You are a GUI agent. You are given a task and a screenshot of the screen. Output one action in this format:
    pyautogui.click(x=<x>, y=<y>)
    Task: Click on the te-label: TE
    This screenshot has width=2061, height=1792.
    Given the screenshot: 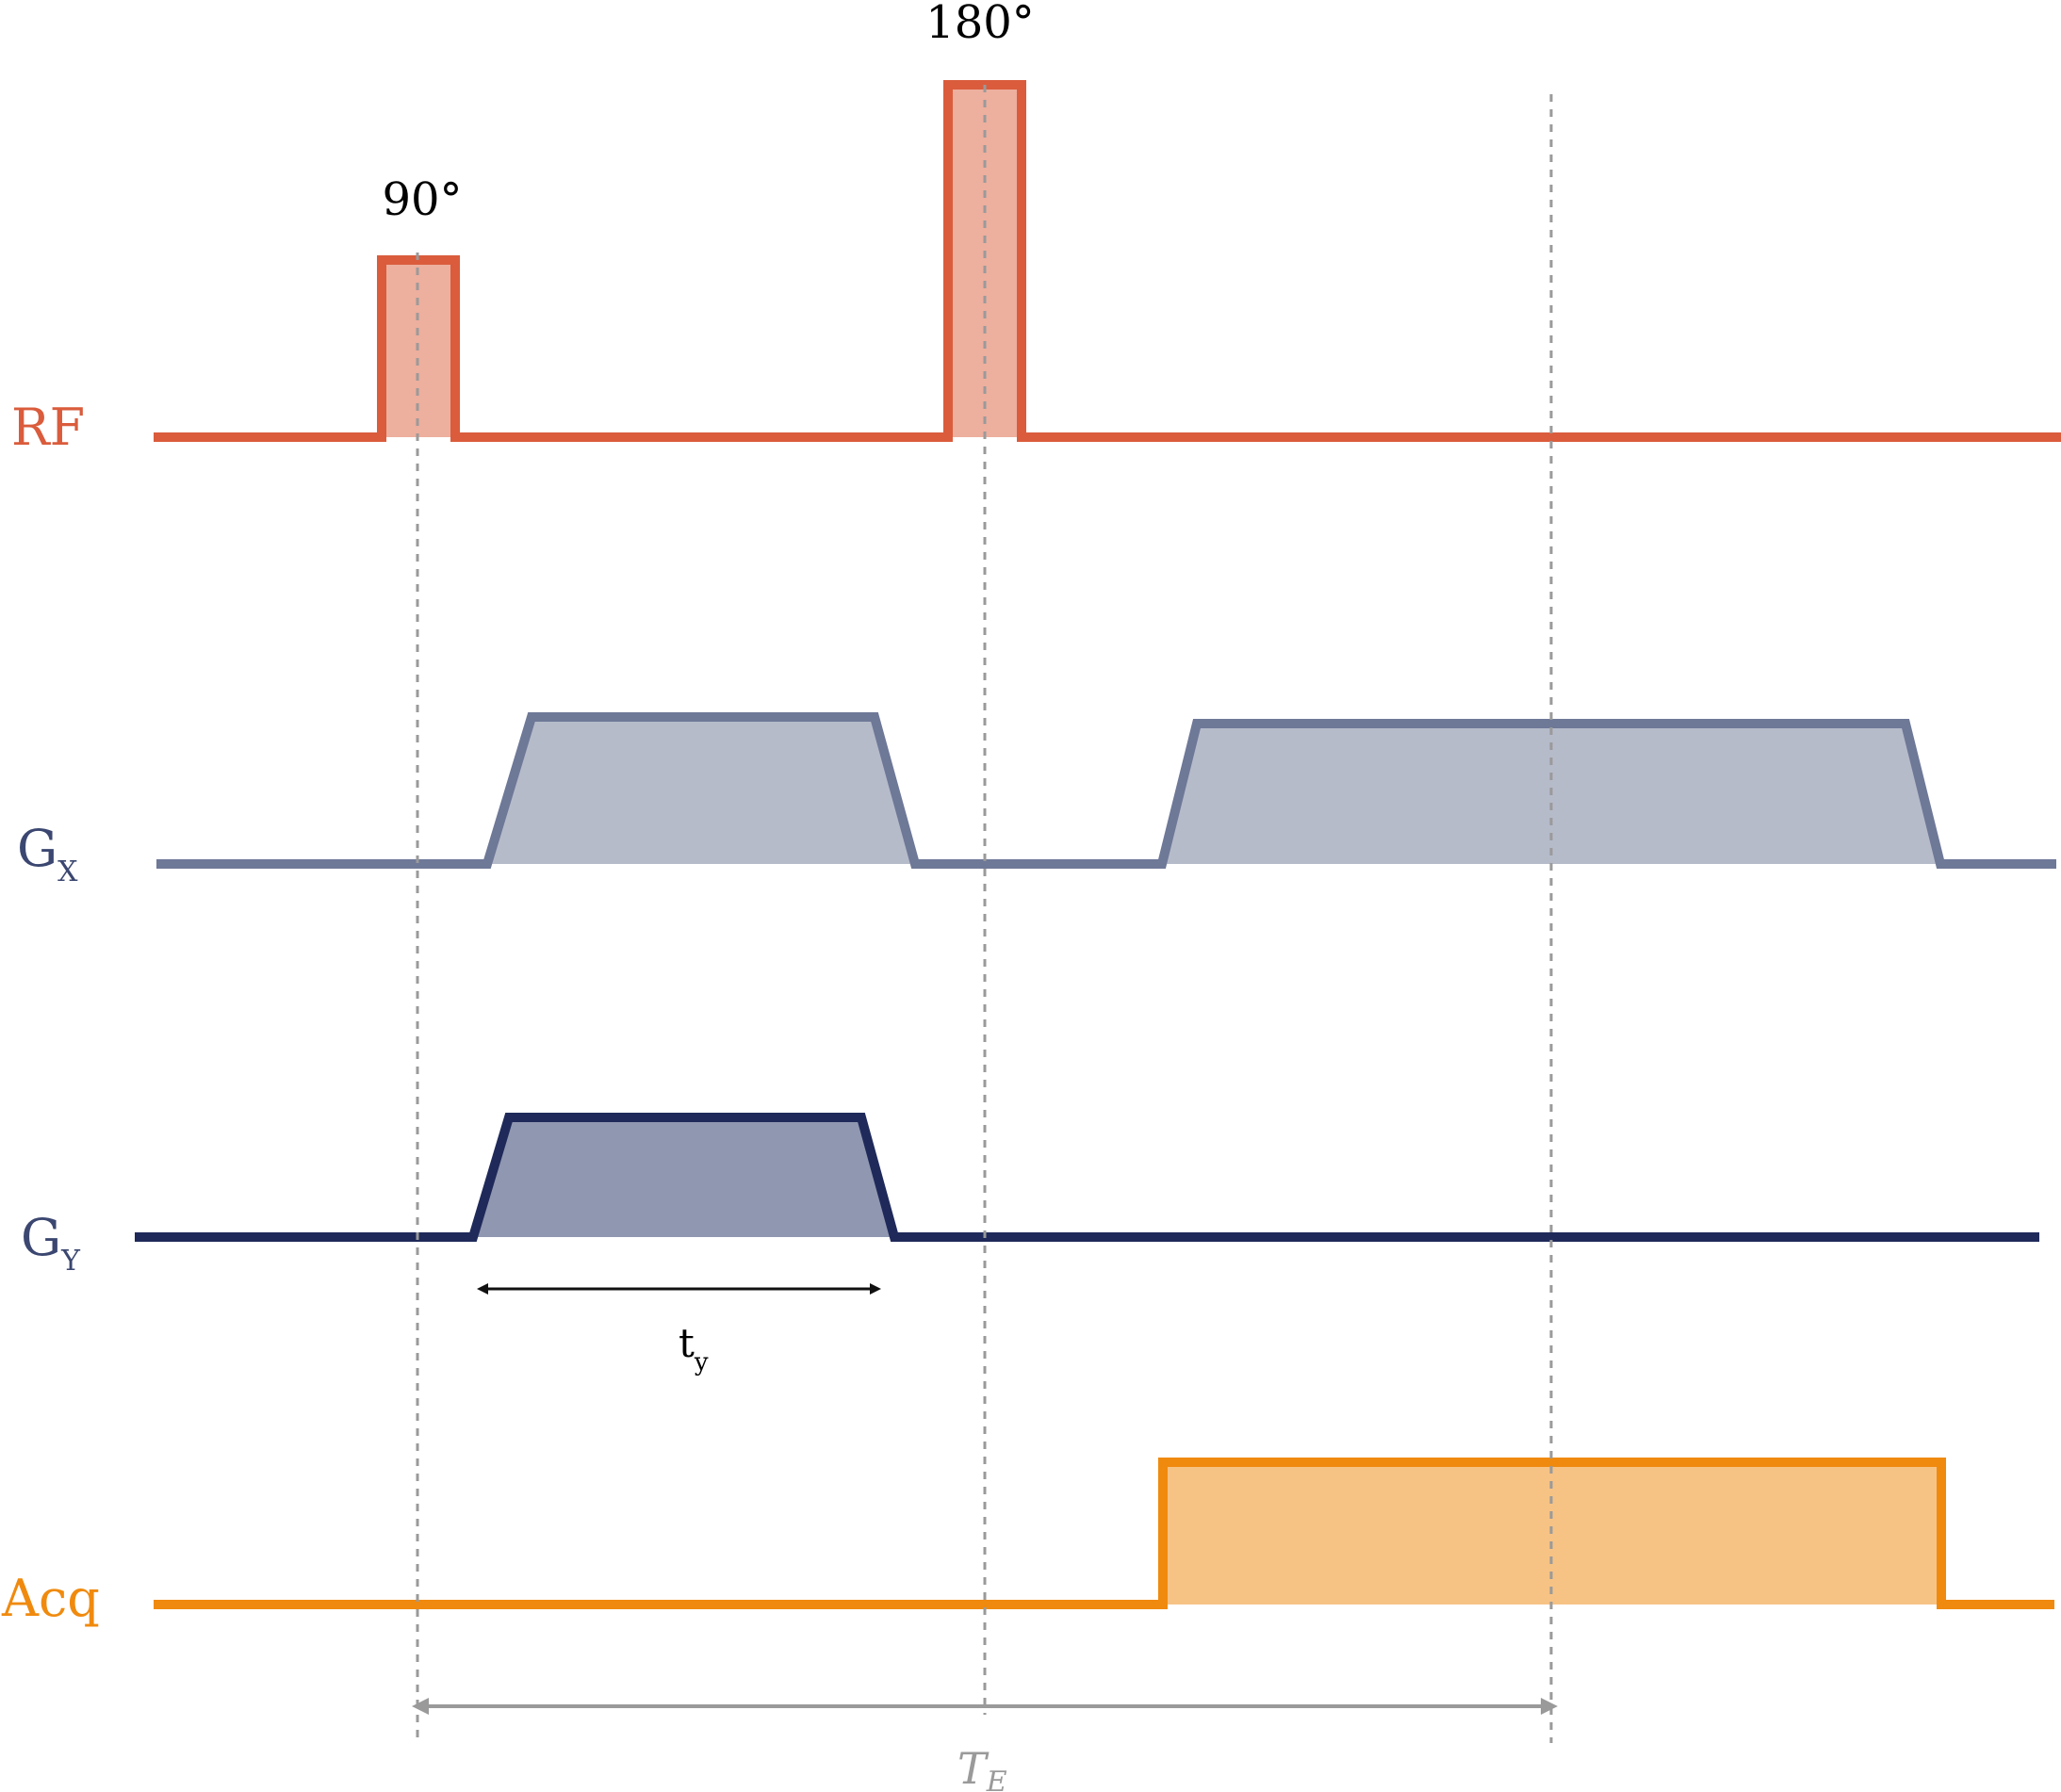 What is the action you would take?
    pyautogui.click(x=982, y=1767)
    